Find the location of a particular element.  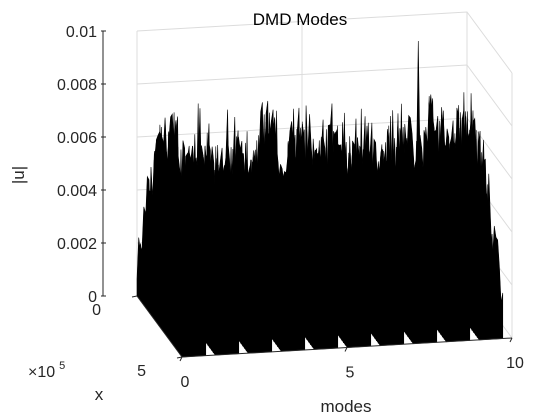

z-tick-label: 0.006 is located at coordinates (77, 138).